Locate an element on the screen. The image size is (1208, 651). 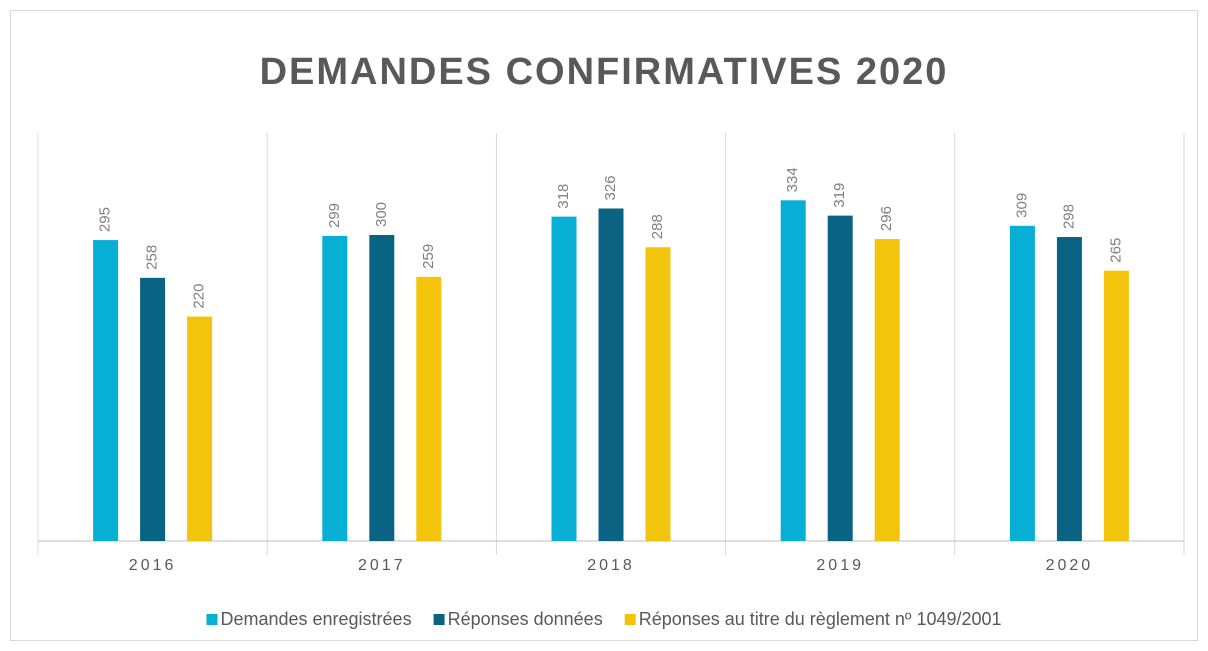
x-tick-label: 2018 is located at coordinates (611, 565).